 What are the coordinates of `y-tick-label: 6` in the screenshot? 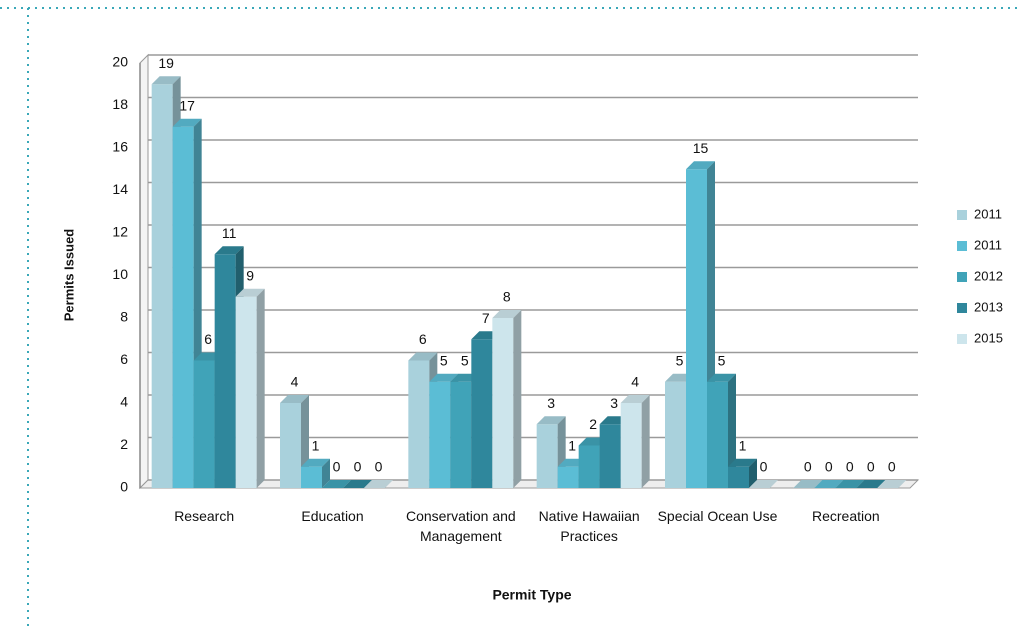 It's located at (124, 359).